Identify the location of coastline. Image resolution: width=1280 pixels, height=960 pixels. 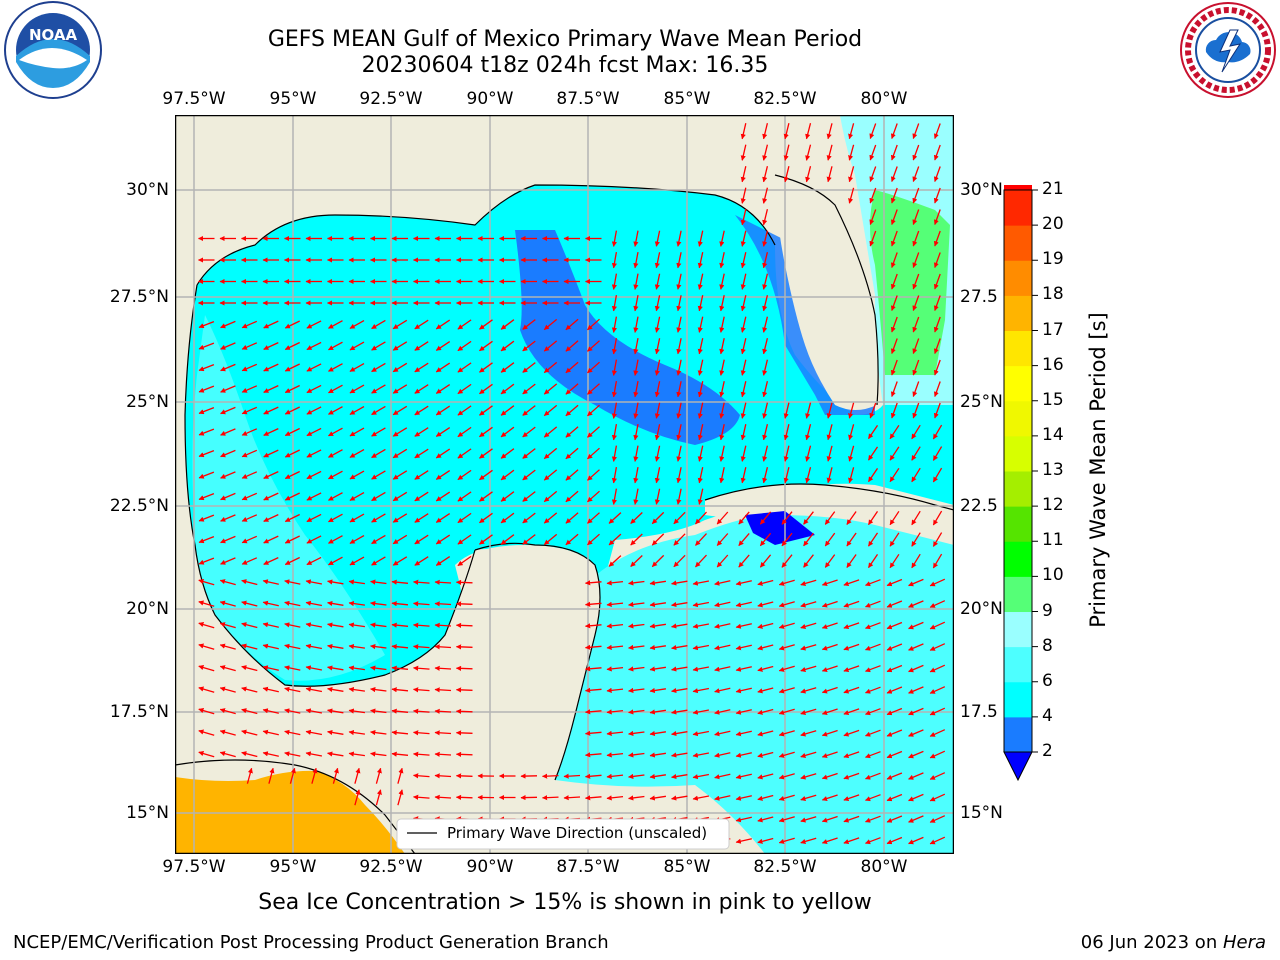
(486, 235).